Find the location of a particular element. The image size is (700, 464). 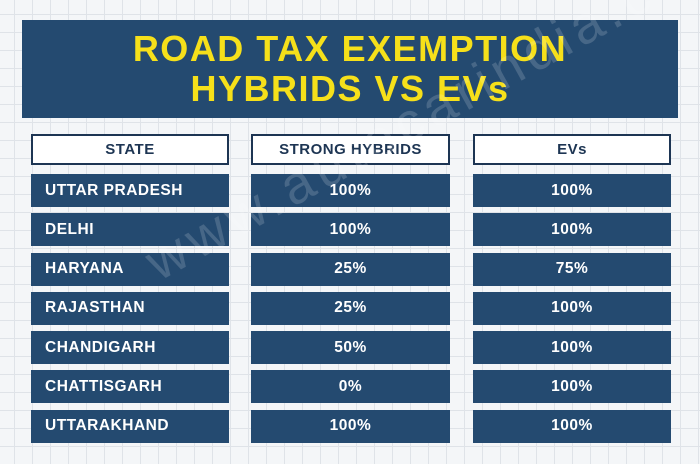

title-line-1: ROAD TAX EXEMPTION is located at coordinates (350, 48).